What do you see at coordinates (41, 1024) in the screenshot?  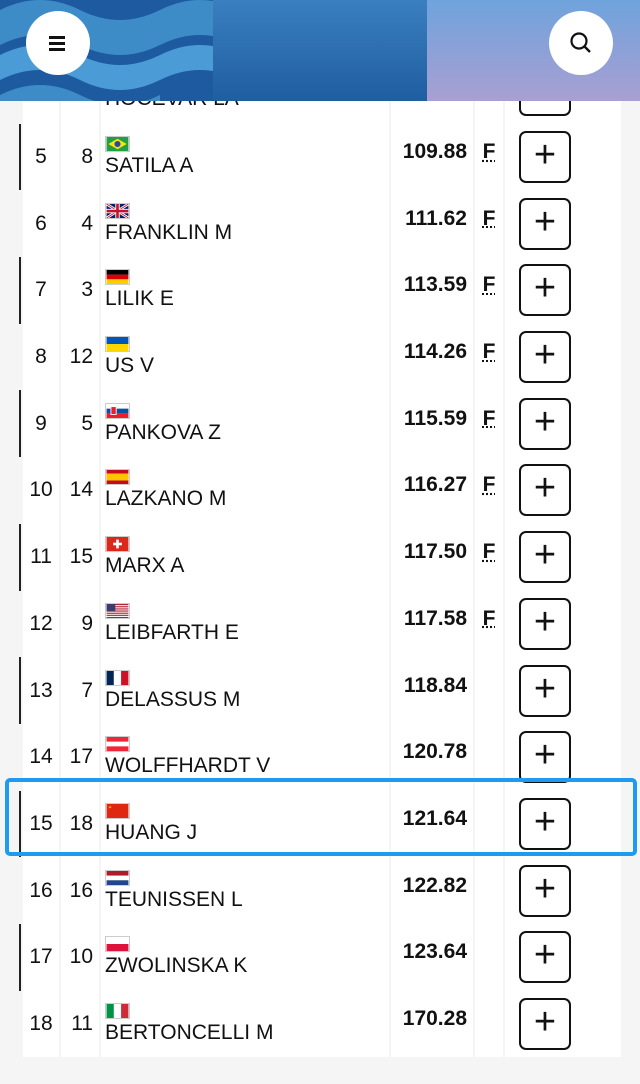 I see `rank: 18` at bounding box center [41, 1024].